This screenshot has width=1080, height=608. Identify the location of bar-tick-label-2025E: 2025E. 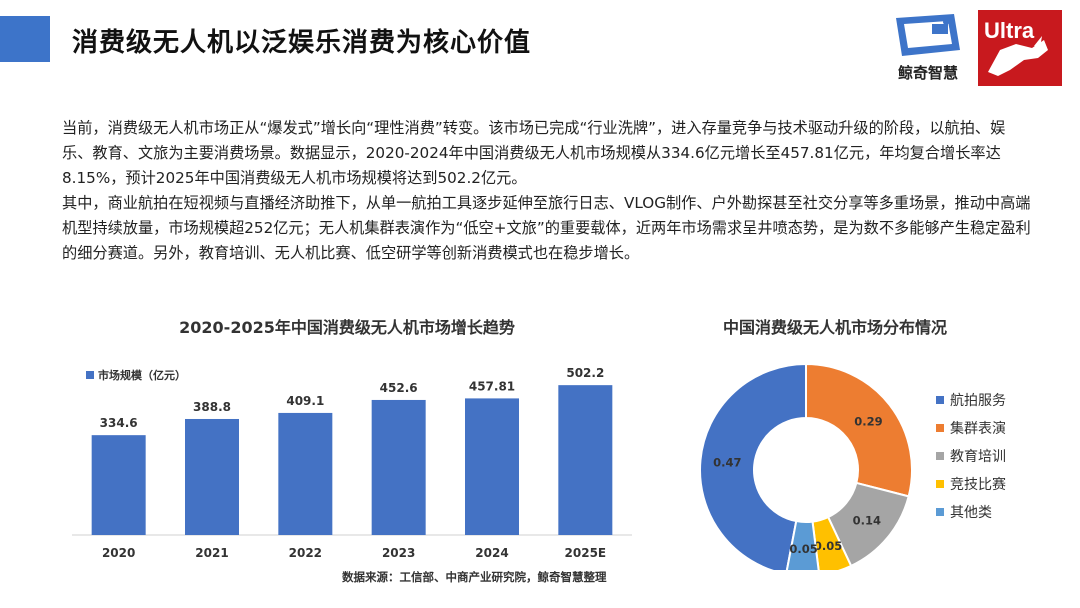
(586, 553).